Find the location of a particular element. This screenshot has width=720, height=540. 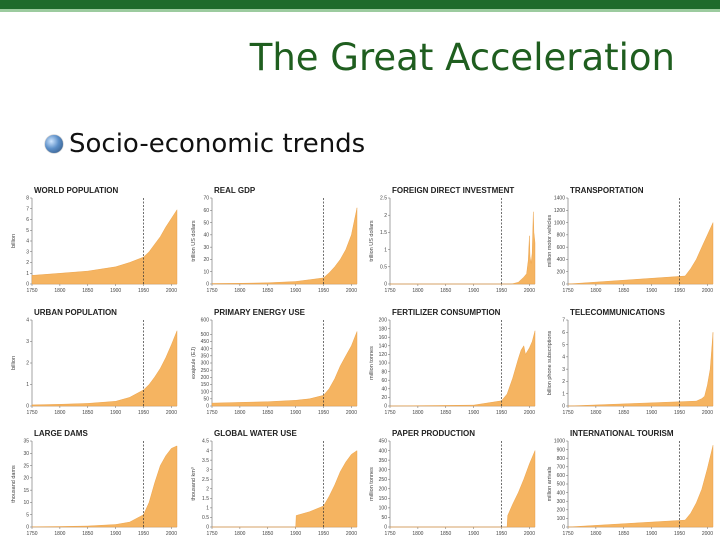

y-tick-label: 700 is located at coordinates (561, 468).